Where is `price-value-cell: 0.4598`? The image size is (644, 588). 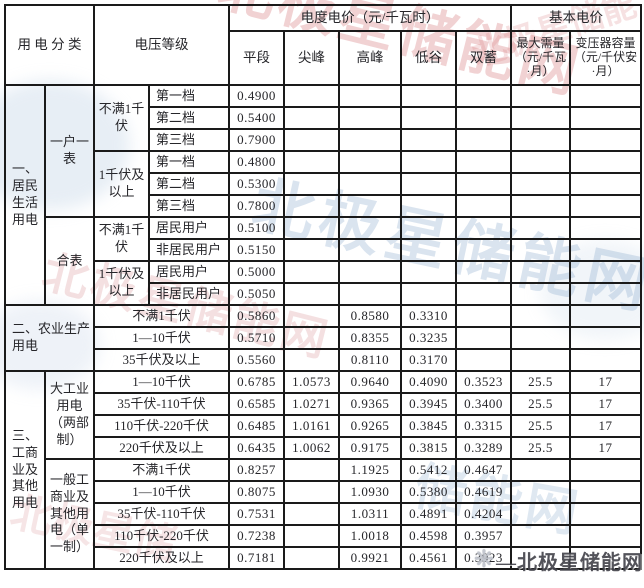 price-value-cell: 0.4598 is located at coordinates (428, 536).